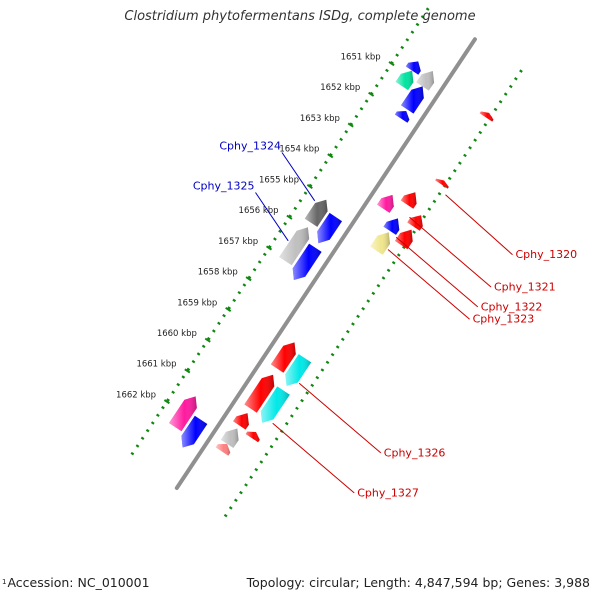  I want to click on kbp-tick-label: 1652 kbp, so click(340, 88).